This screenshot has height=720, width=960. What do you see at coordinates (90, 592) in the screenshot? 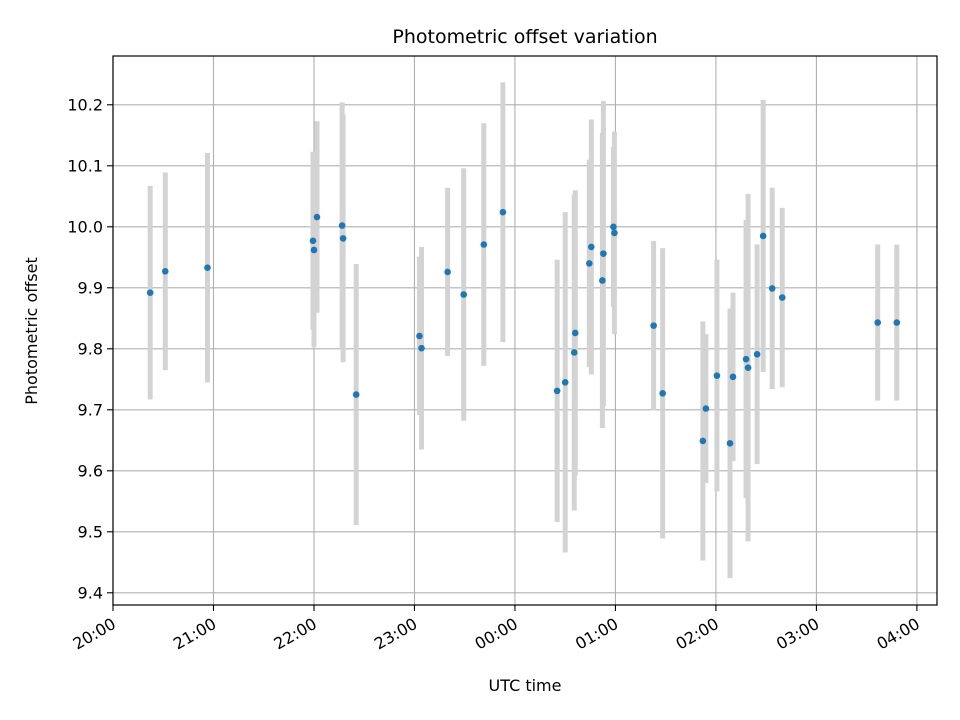
I see `y-tick-label: 9.4` at bounding box center [90, 592].